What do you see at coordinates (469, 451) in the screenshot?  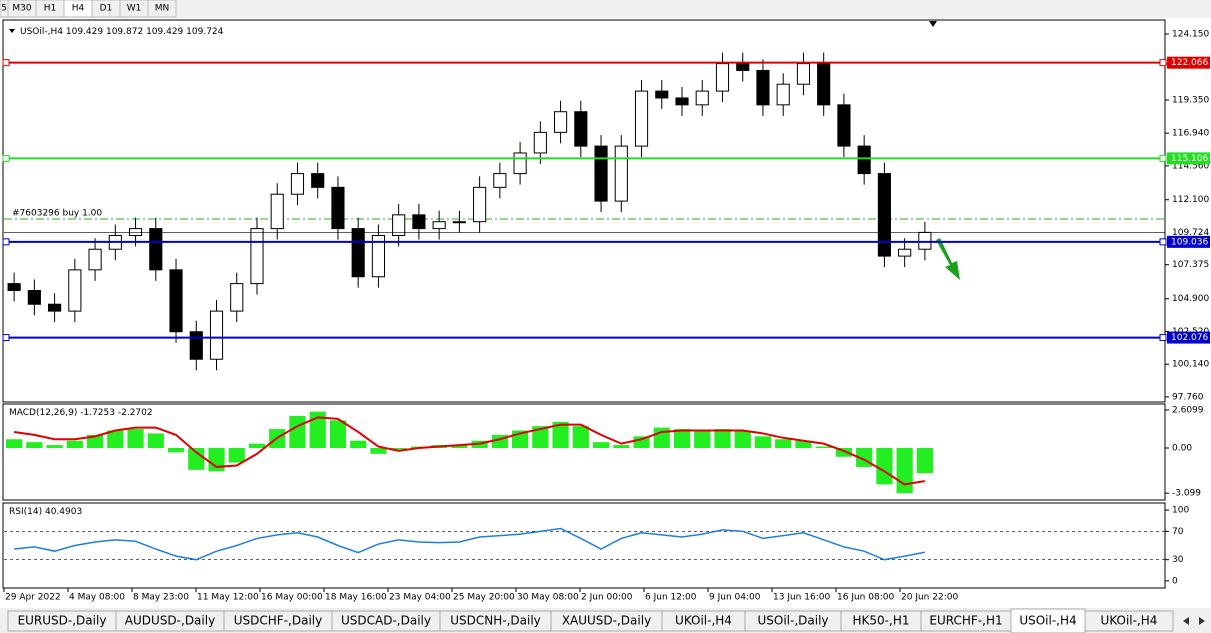 I see `macd-signal` at bounding box center [469, 451].